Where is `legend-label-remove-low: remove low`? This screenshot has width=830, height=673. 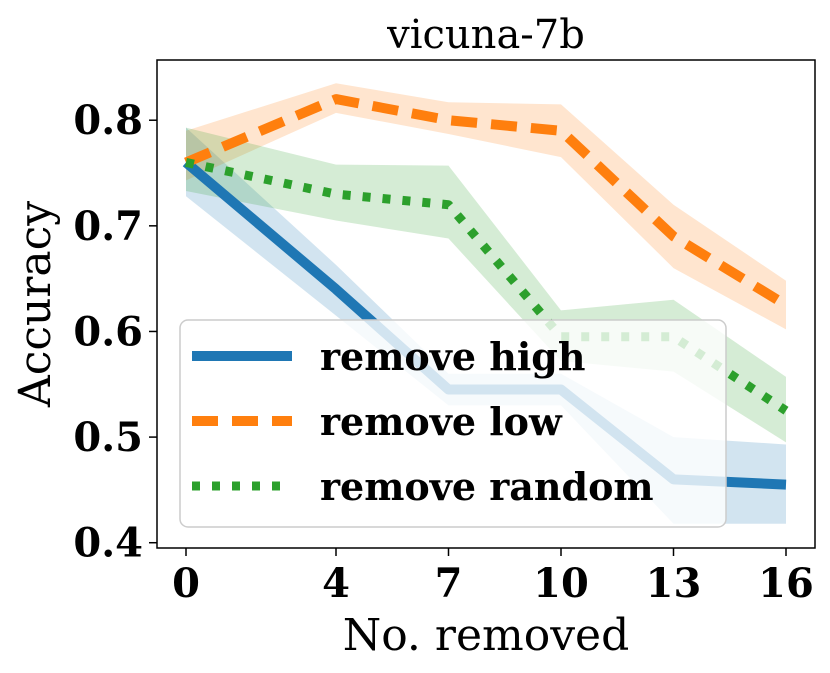 legend-label-remove-low: remove low is located at coordinates (441, 421).